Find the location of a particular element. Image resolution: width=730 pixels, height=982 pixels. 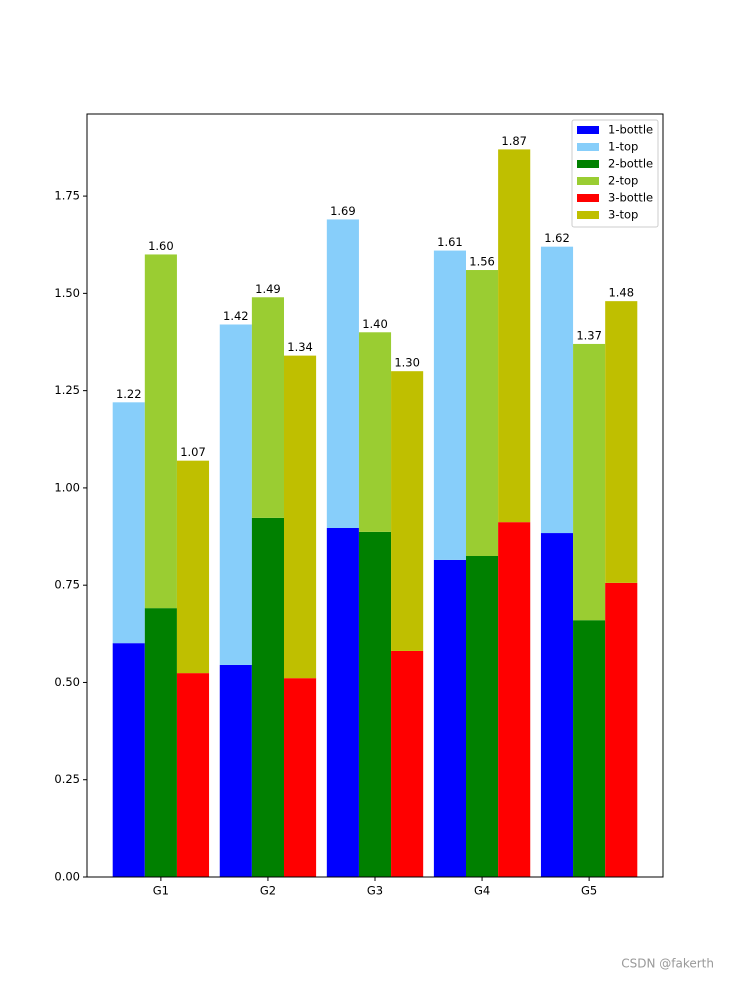

y-tick-label: 0.75 is located at coordinates (67, 585).